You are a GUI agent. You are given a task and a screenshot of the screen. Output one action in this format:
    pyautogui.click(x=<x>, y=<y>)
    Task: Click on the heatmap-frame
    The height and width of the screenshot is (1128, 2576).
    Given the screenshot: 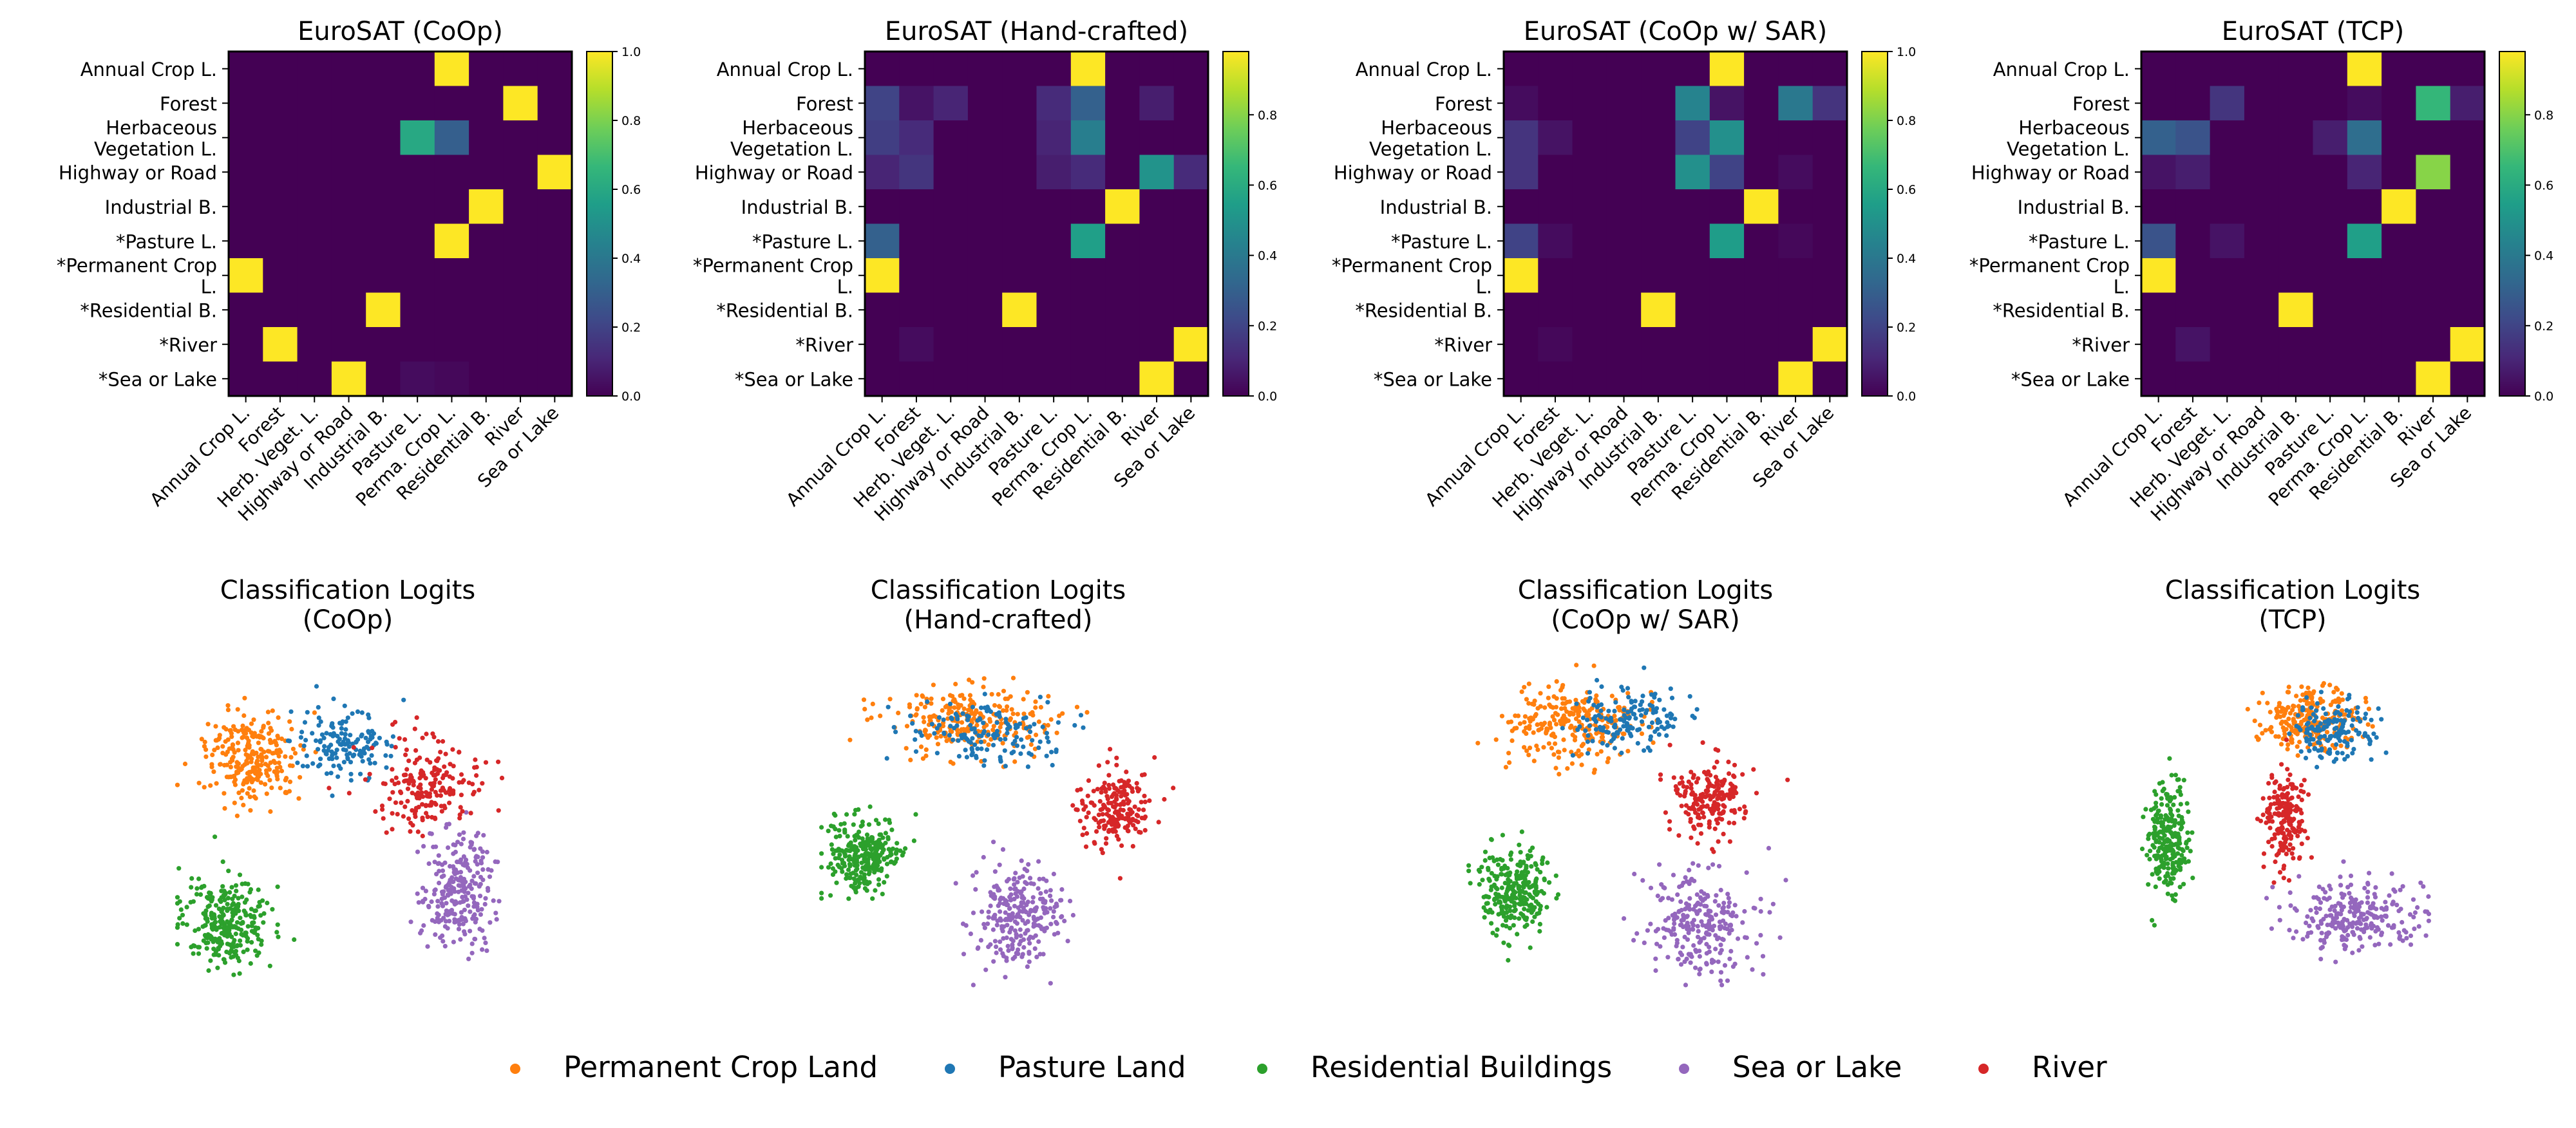 What is the action you would take?
    pyautogui.click(x=1036, y=223)
    